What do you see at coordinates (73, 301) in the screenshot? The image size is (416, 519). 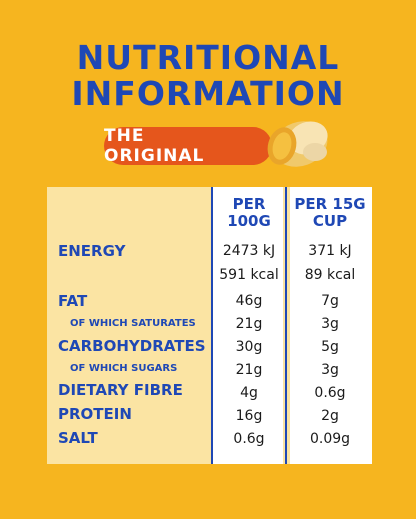 I see `row-label-fat: FAT` at bounding box center [73, 301].